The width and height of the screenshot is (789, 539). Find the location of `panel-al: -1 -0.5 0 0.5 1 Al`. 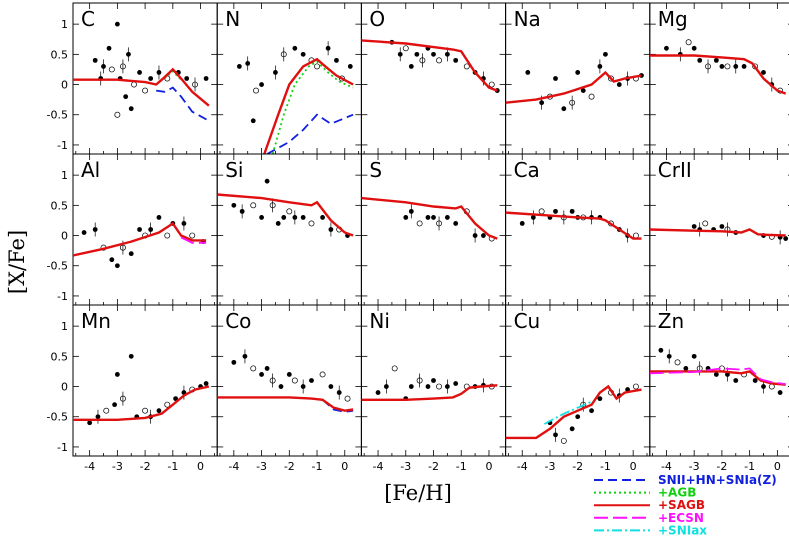

panel-al: -1 -0.5 0 0.5 1 Al is located at coordinates (132, 229).